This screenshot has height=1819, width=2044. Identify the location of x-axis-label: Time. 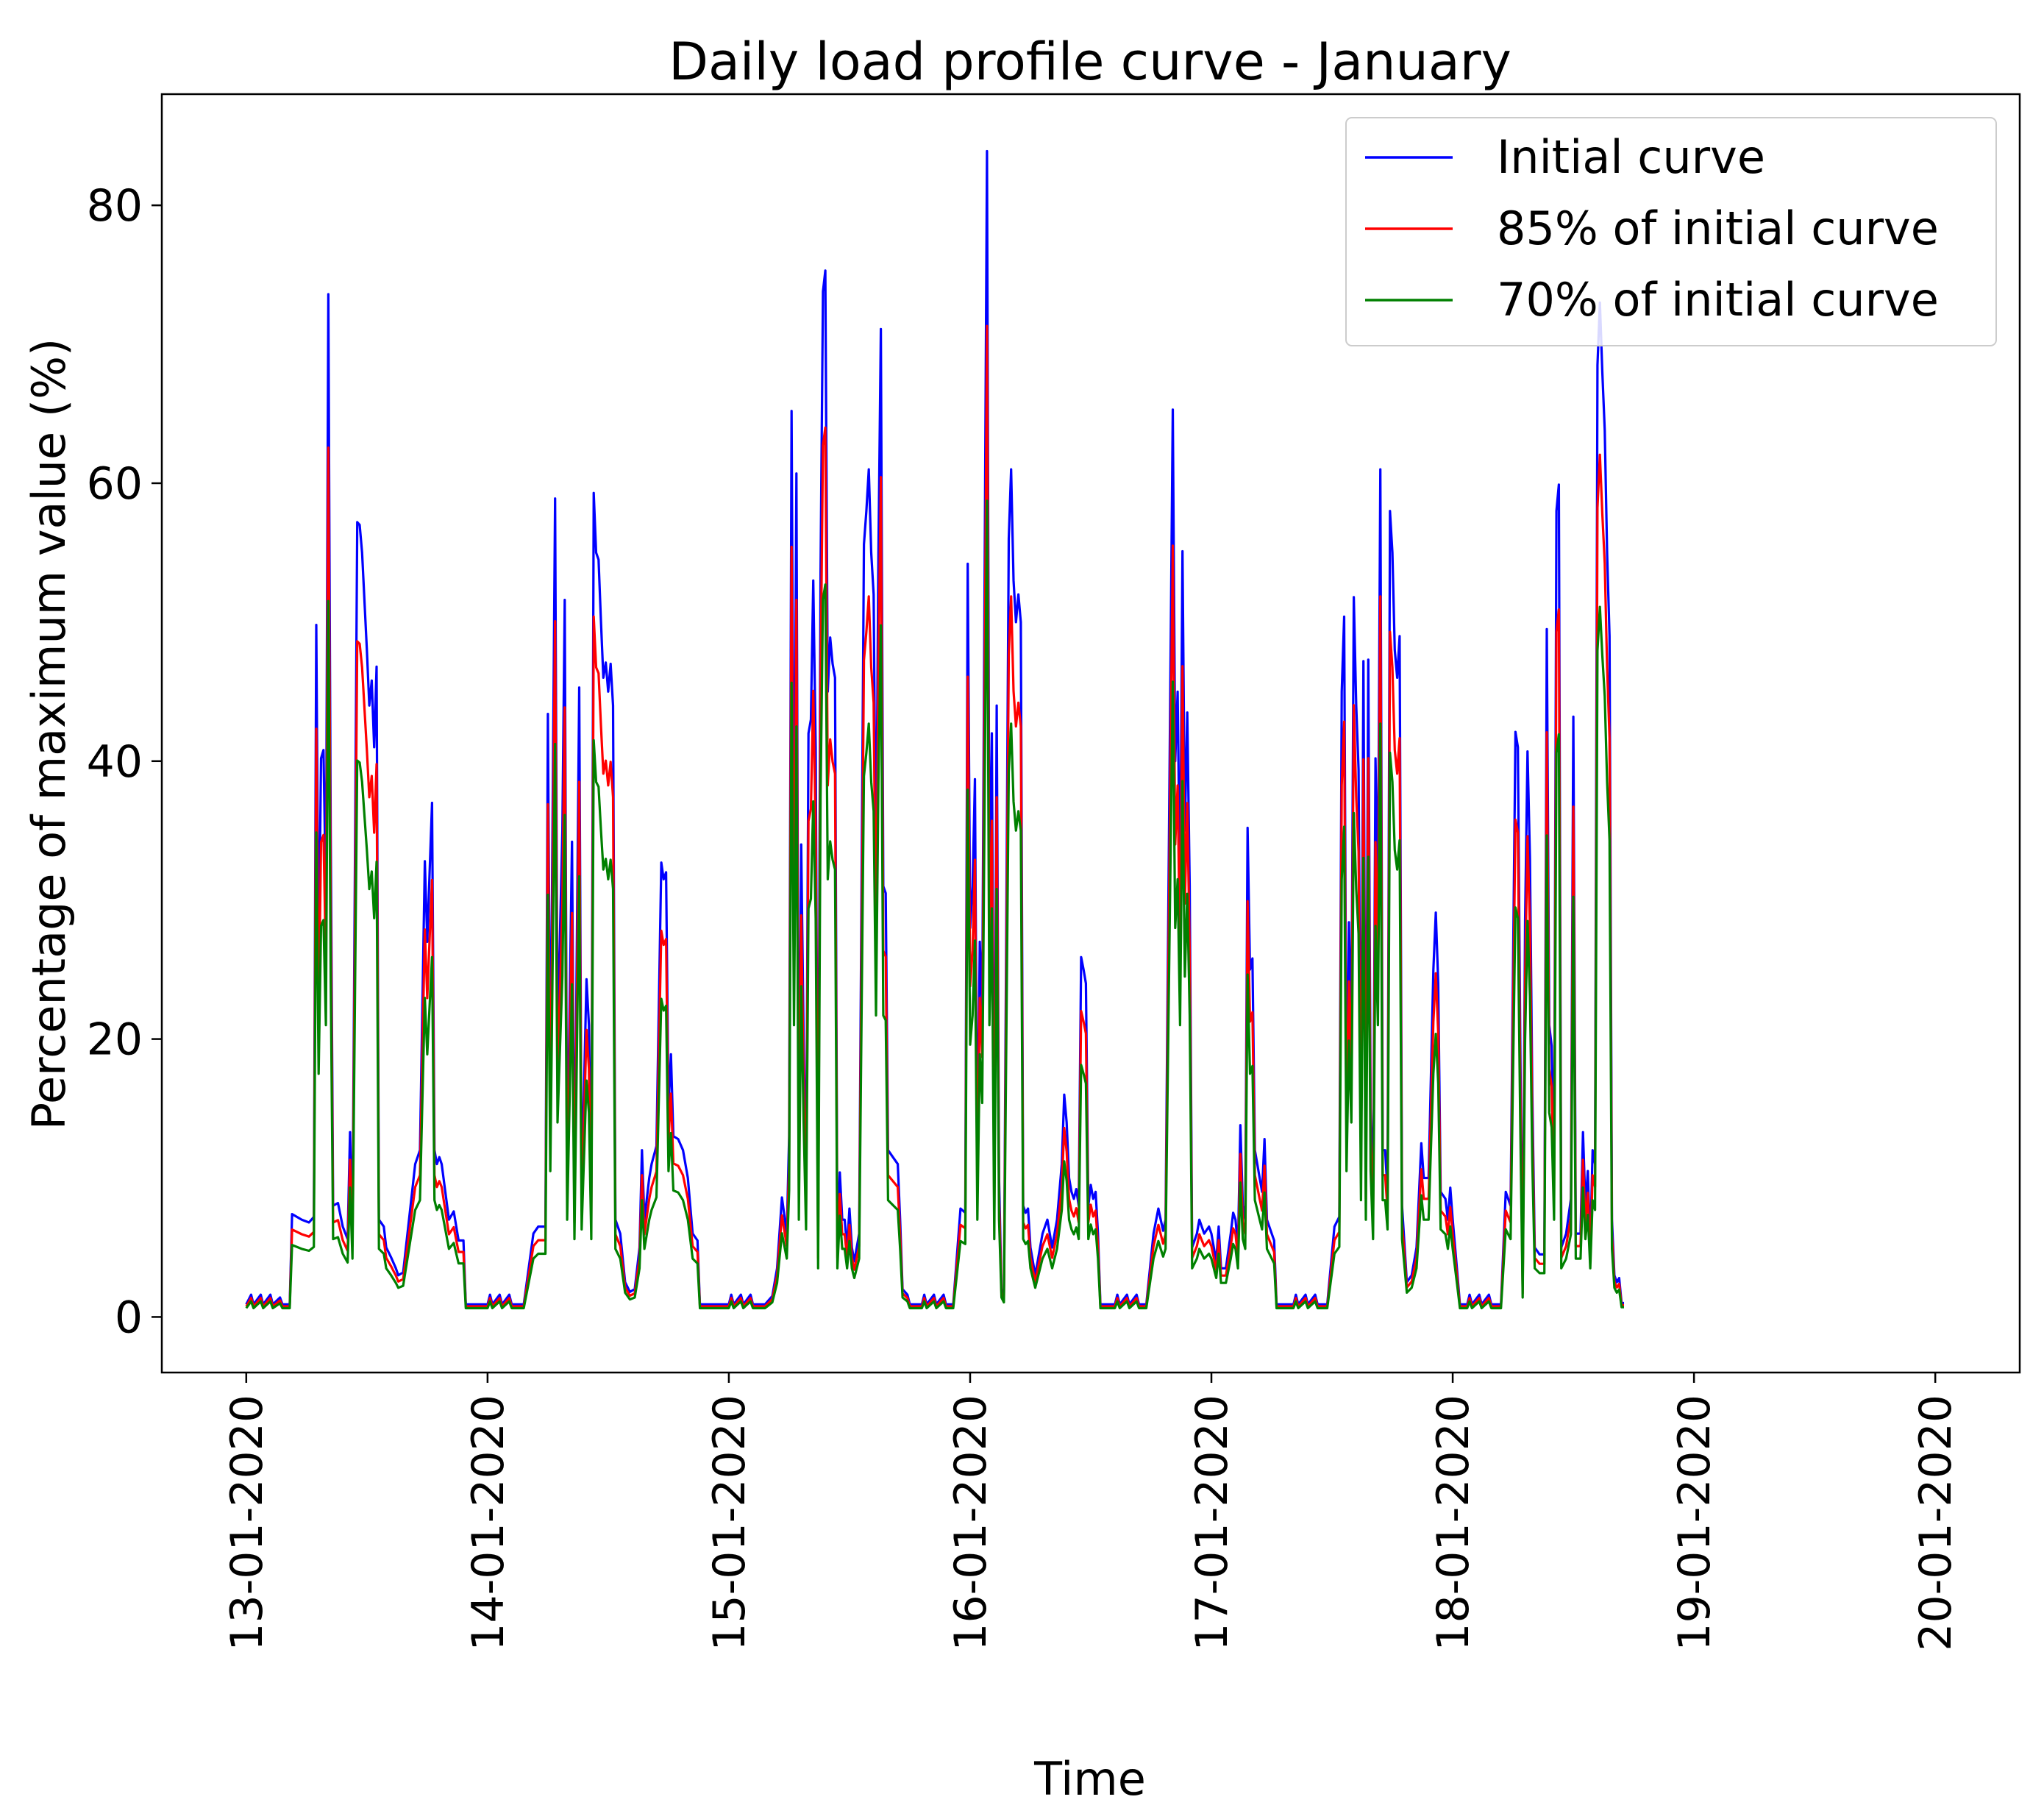
(1089, 1779).